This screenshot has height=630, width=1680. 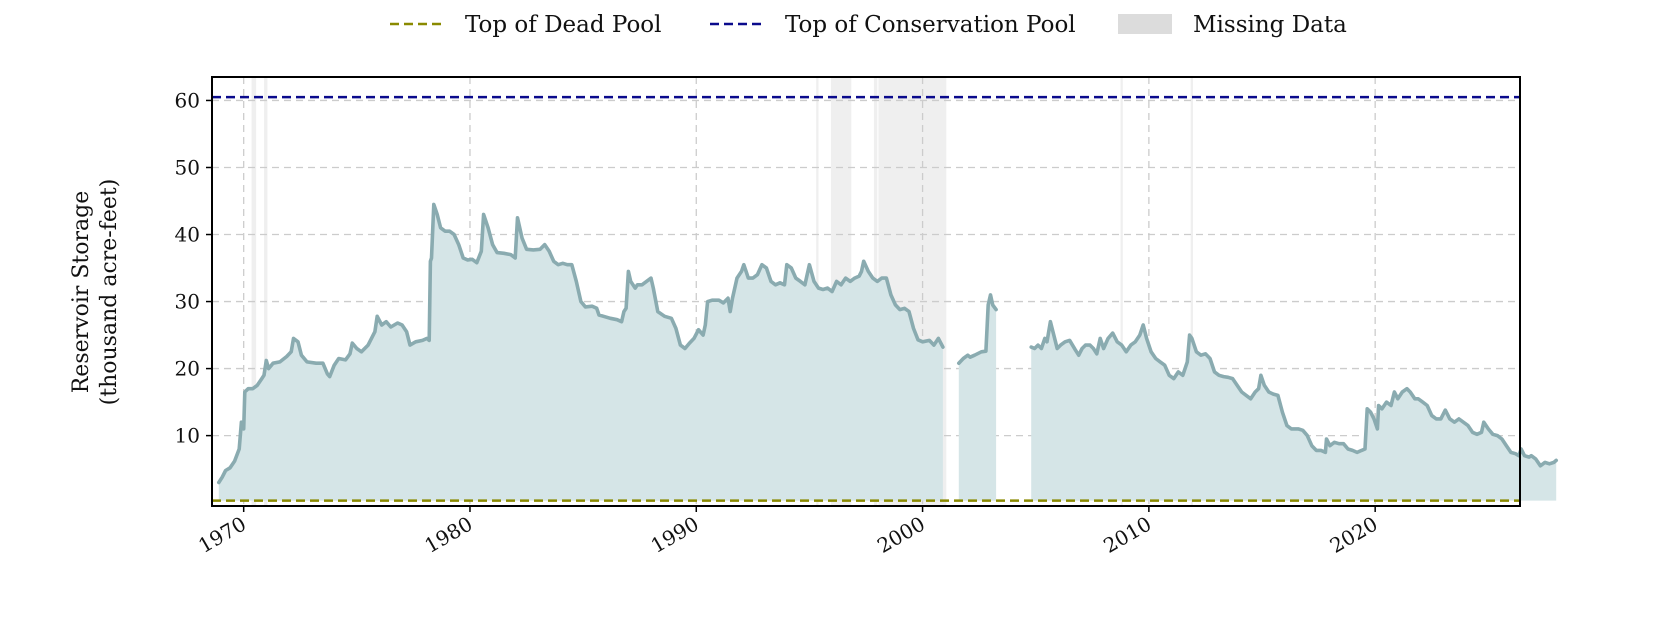 I want to click on y-axis-label: Reservoir Storage (thousand acre-feet), so click(x=95, y=292).